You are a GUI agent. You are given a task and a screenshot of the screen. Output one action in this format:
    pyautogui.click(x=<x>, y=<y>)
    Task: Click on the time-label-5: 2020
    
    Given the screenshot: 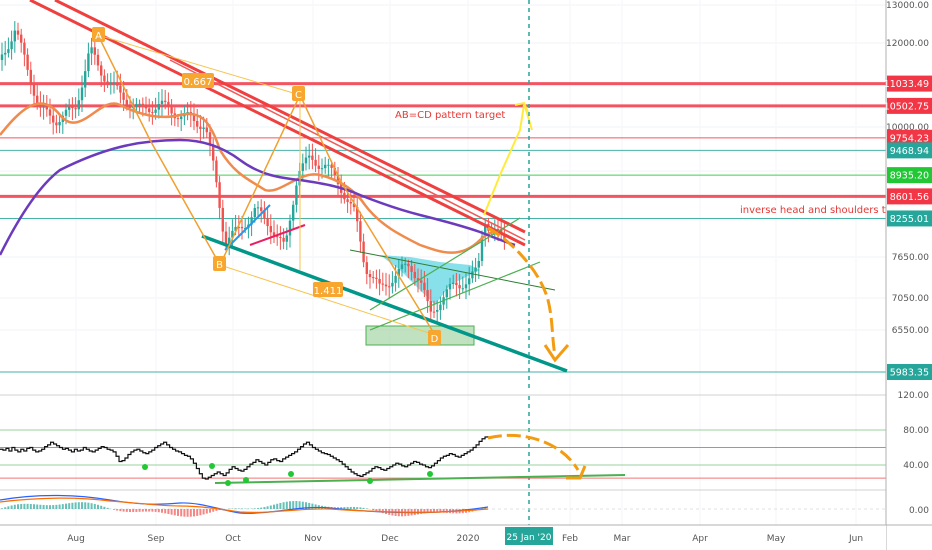 What is the action you would take?
    pyautogui.click(x=468, y=539)
    